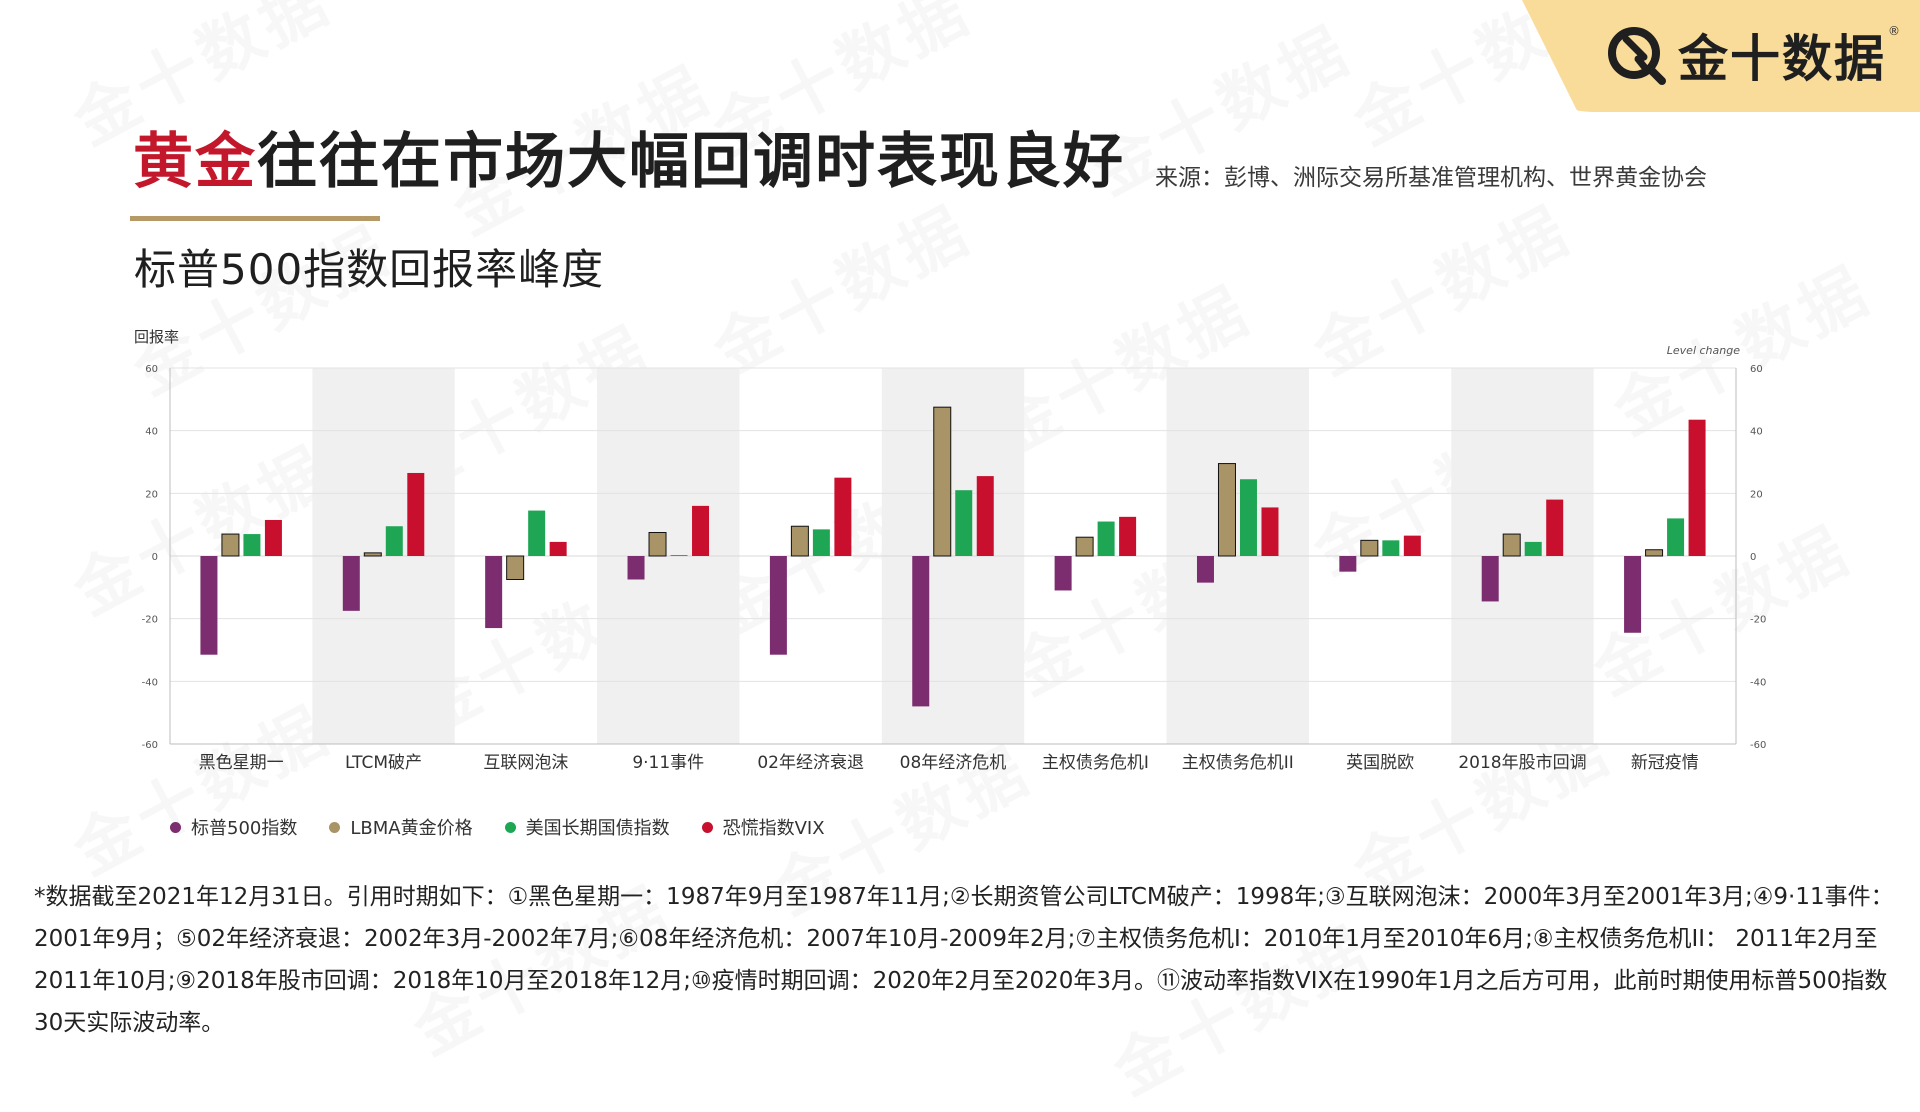 This screenshot has width=1920, height=1112. I want to click on brand-logo: 金十数据 ®, so click(1752, 55).